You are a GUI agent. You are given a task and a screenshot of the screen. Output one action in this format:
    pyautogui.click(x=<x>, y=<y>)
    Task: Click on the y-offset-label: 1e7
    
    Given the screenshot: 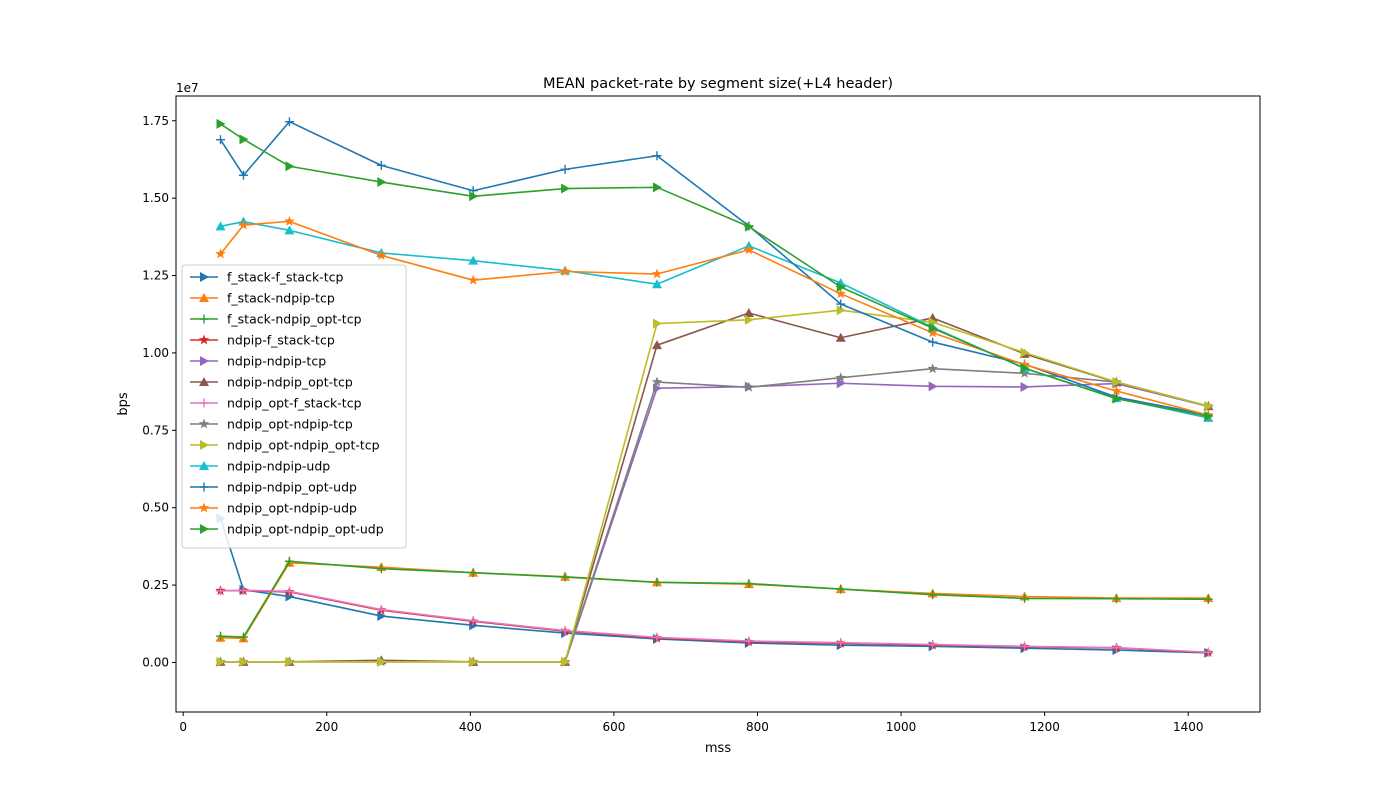 What is the action you would take?
    pyautogui.click(x=187, y=88)
    